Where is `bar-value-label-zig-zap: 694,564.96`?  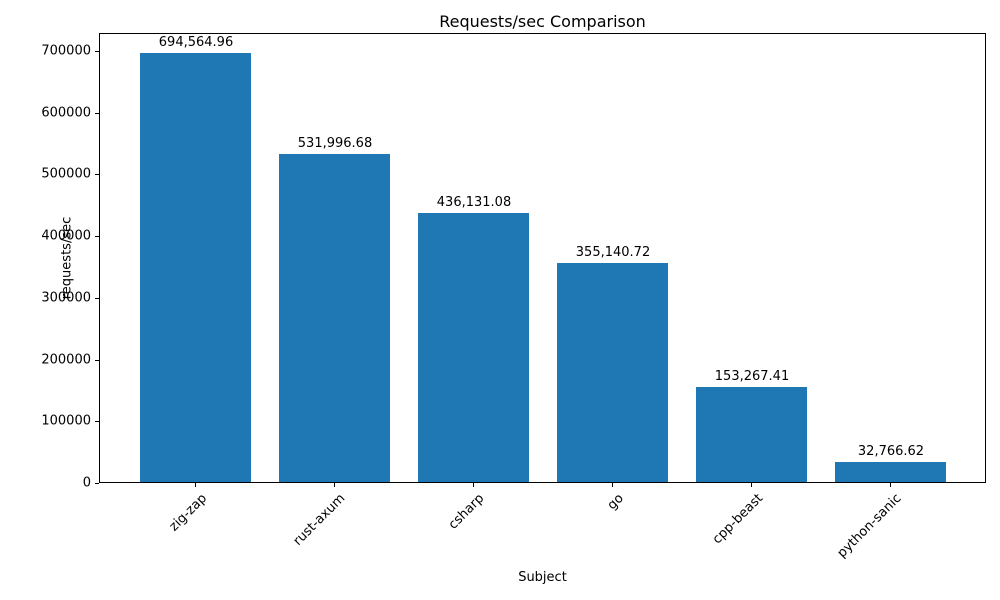 bar-value-label-zig-zap: 694,564.96 is located at coordinates (196, 42).